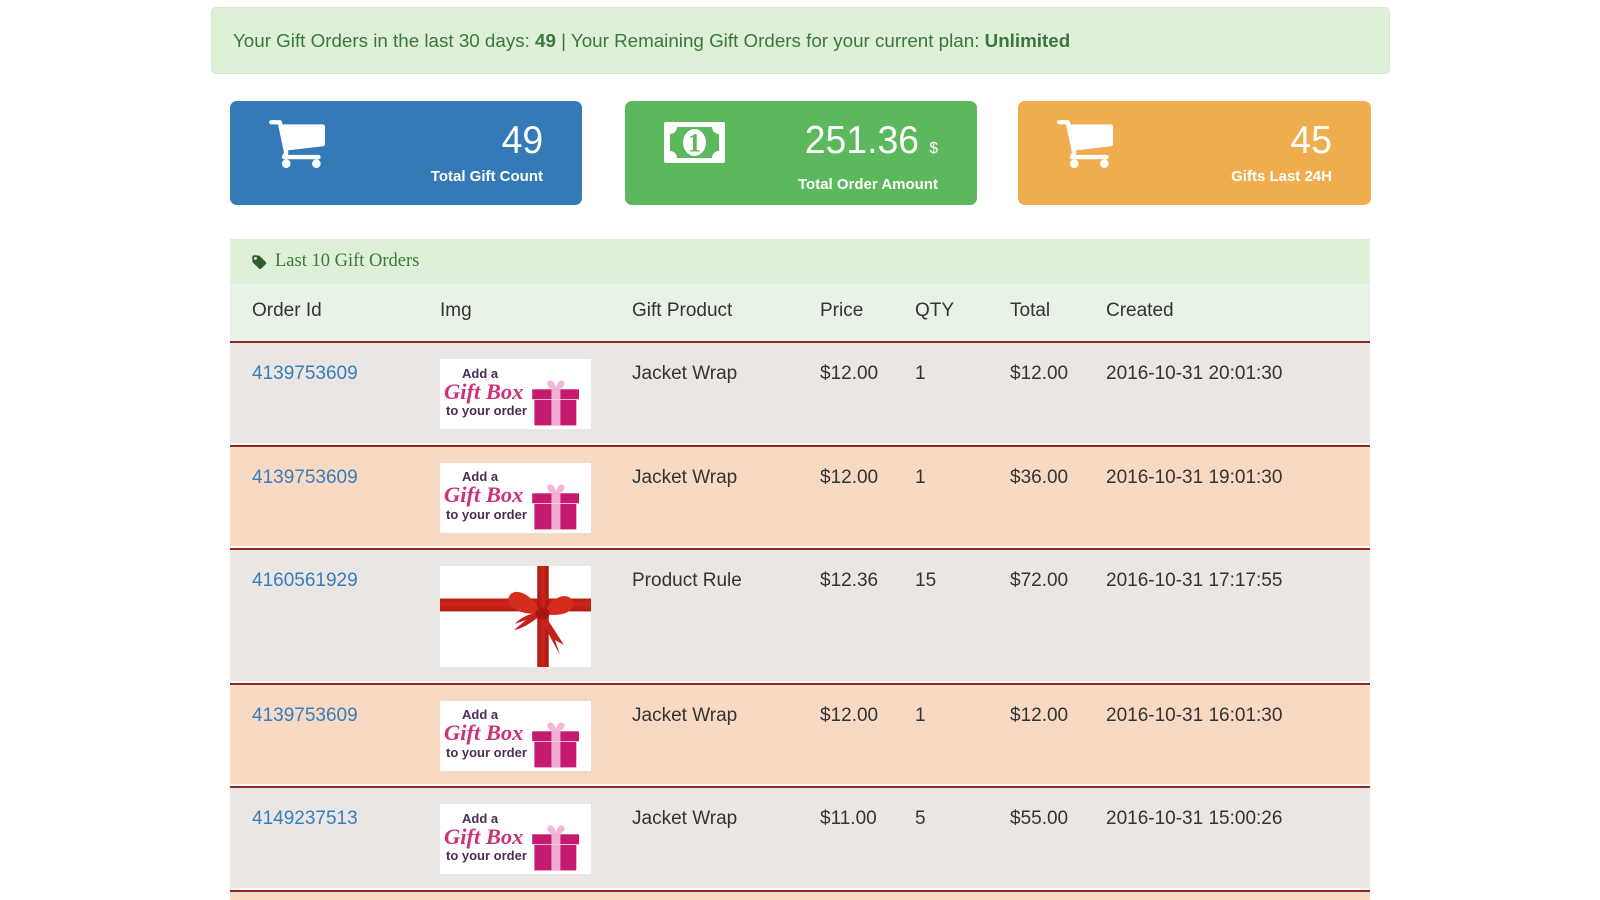 This screenshot has height=900, width=1600. What do you see at coordinates (694, 143) in the screenshot?
I see `svg-text: 1` at bounding box center [694, 143].